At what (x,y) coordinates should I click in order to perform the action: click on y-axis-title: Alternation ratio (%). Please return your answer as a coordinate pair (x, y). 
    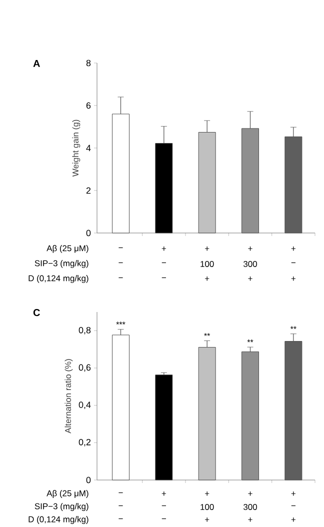
    Looking at the image, I should click on (68, 396).